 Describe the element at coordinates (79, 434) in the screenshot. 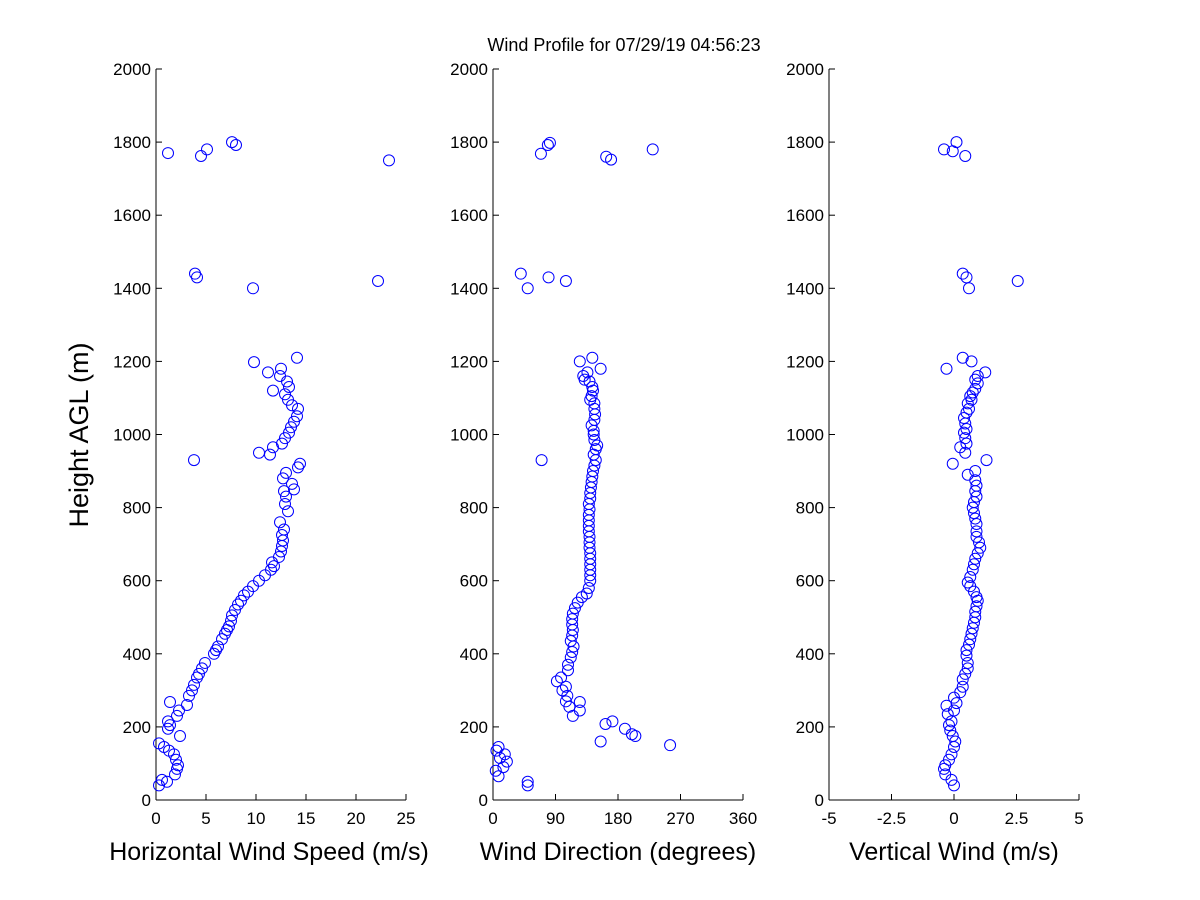

I see `y-axis-label: Height AGL (m)` at that location.